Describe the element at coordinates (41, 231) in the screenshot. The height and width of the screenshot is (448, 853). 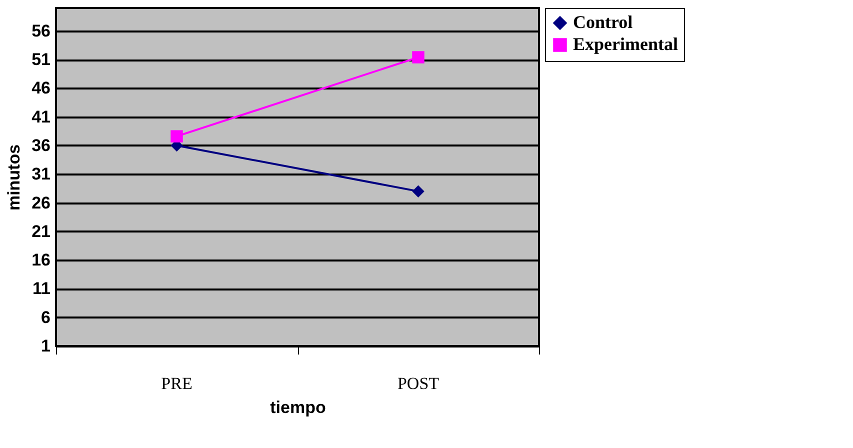
I see `y-tick-label: 21` at that location.